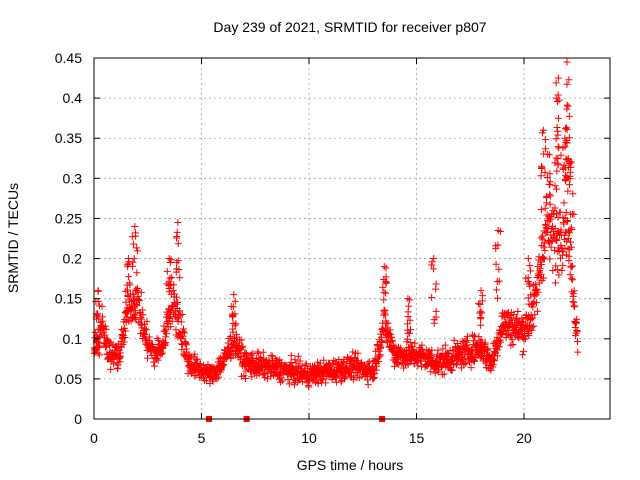 The height and width of the screenshot is (480, 640). What do you see at coordinates (309, 438) in the screenshot?
I see `x-tick-label: 10` at bounding box center [309, 438].